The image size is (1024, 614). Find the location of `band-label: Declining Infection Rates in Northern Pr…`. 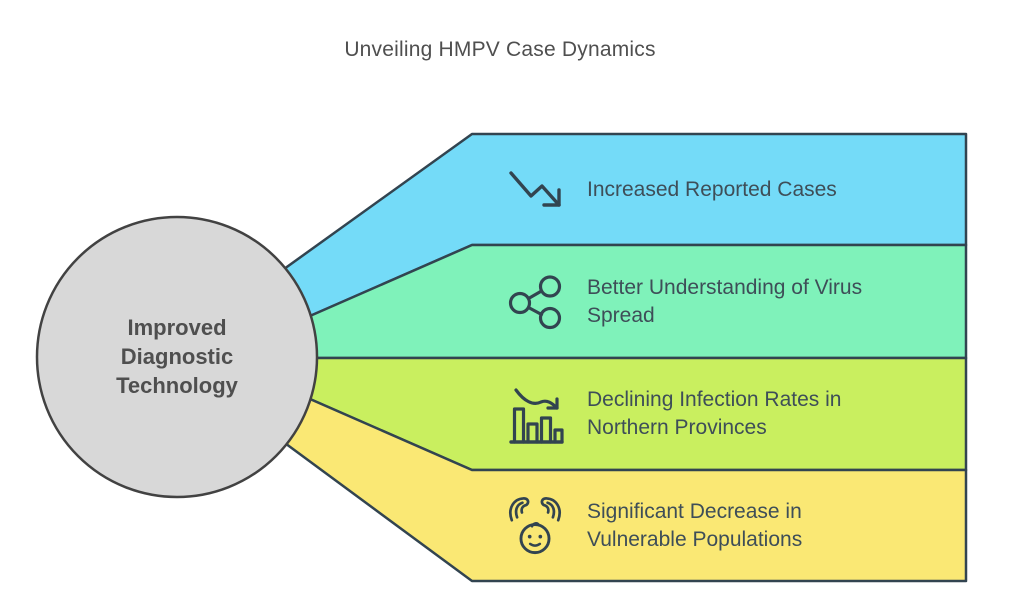

band-label: Declining Infection Rates in Northern Pr… is located at coordinates (714, 414).